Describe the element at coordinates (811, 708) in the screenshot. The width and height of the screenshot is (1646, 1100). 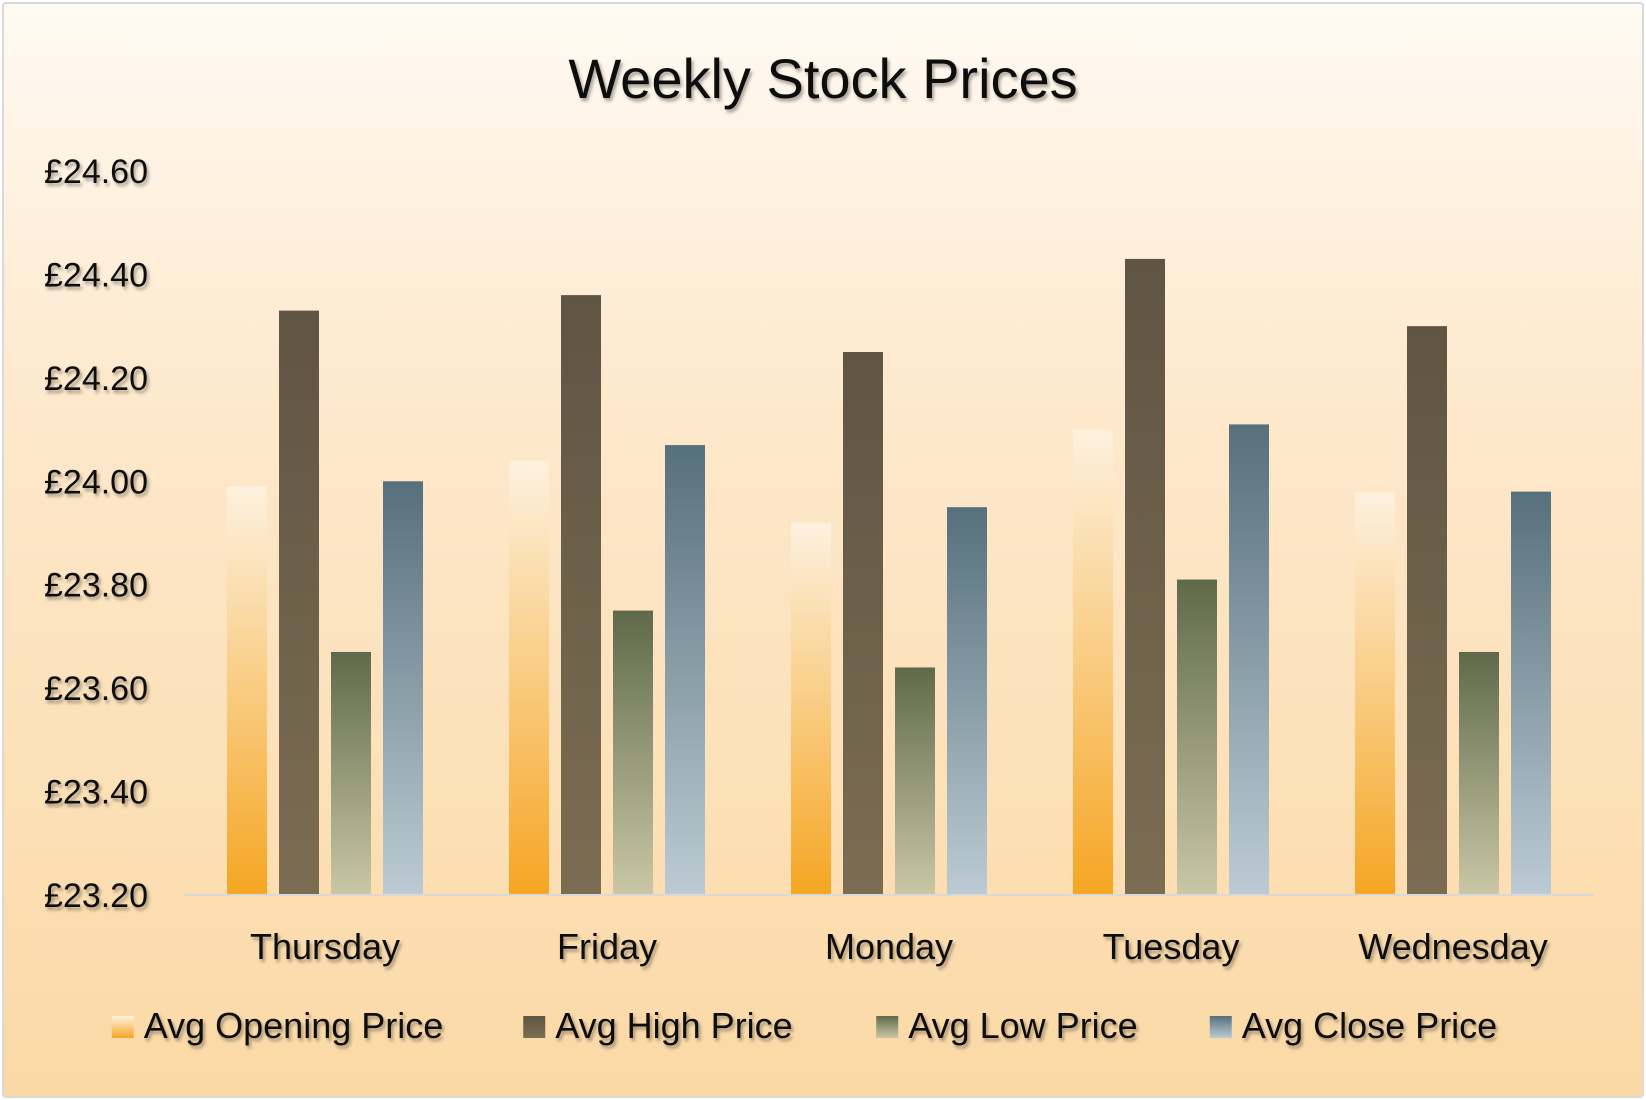
I see `bar-avg-opening-price-monday` at that location.